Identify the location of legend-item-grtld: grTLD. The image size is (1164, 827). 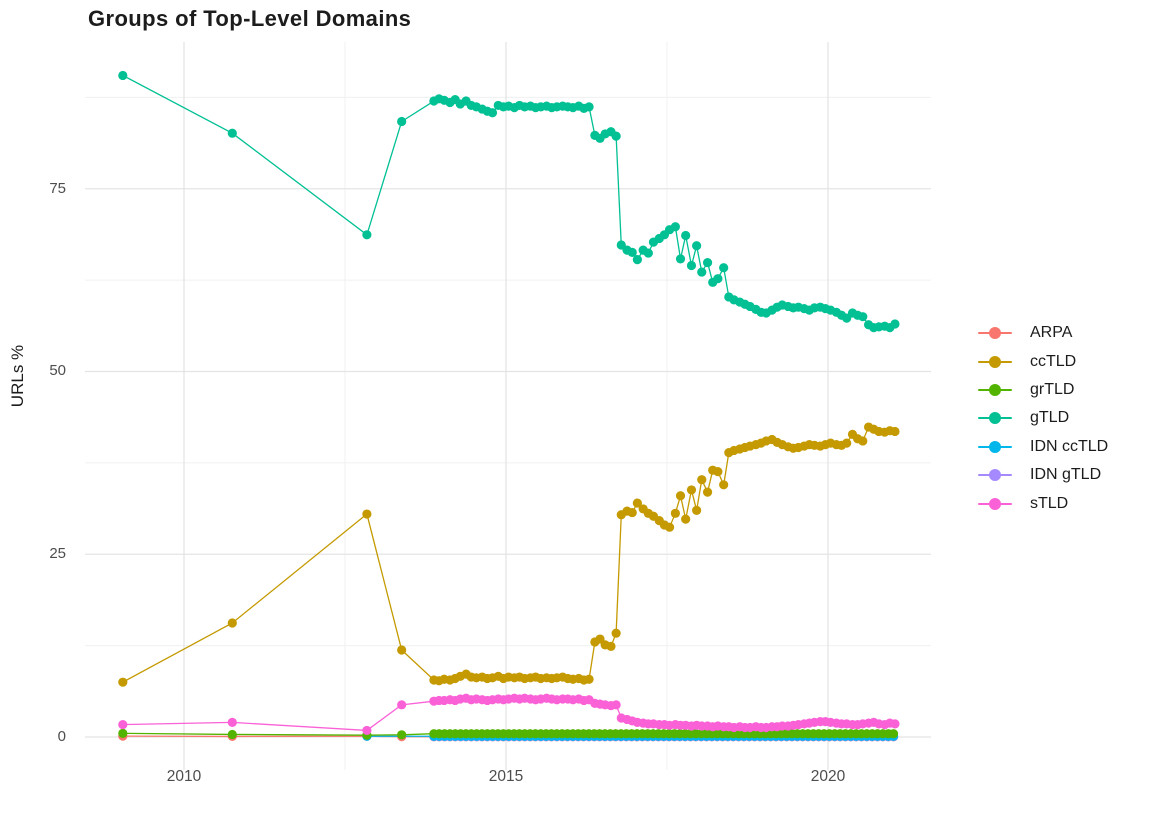
(1043, 390).